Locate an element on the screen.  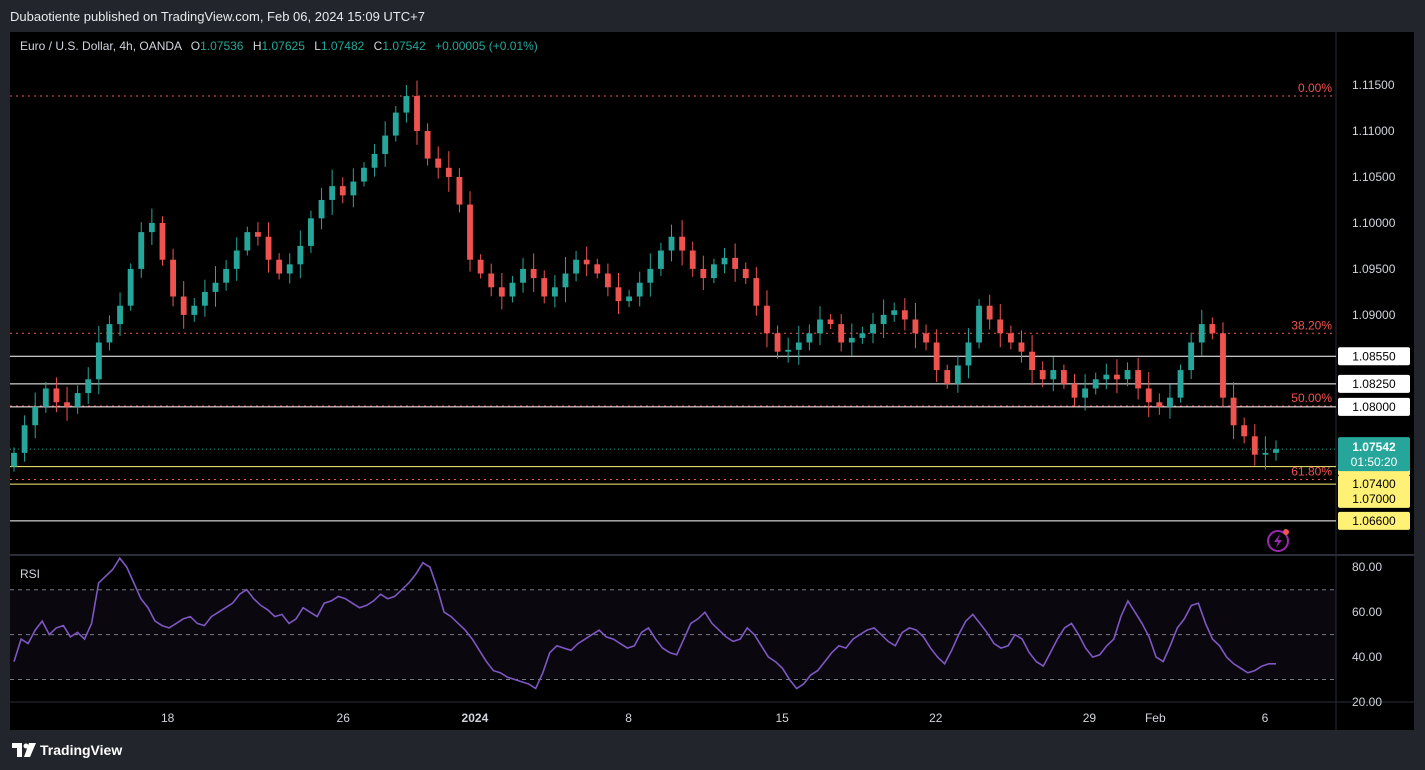
tradingview-logo: TradingView is located at coordinates (67, 750).